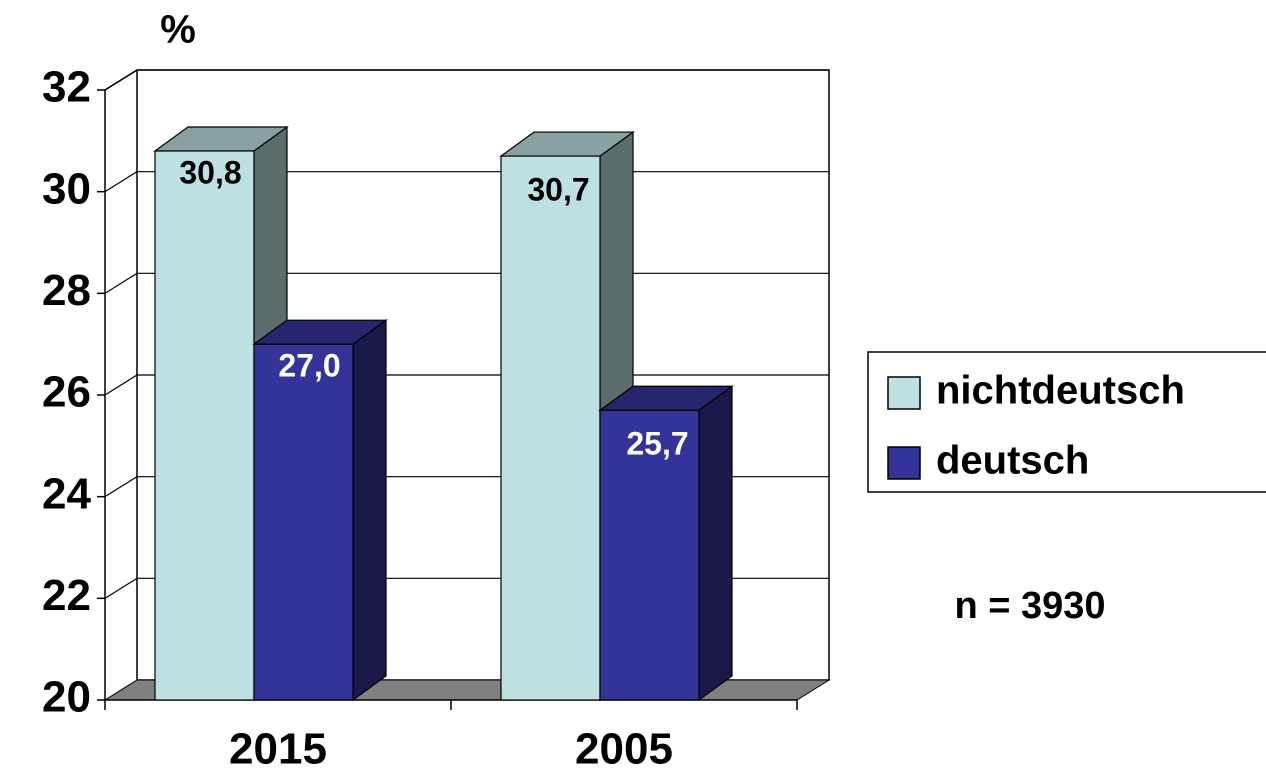 The image size is (1266, 774). I want to click on value-label: 27,0, so click(309, 366).